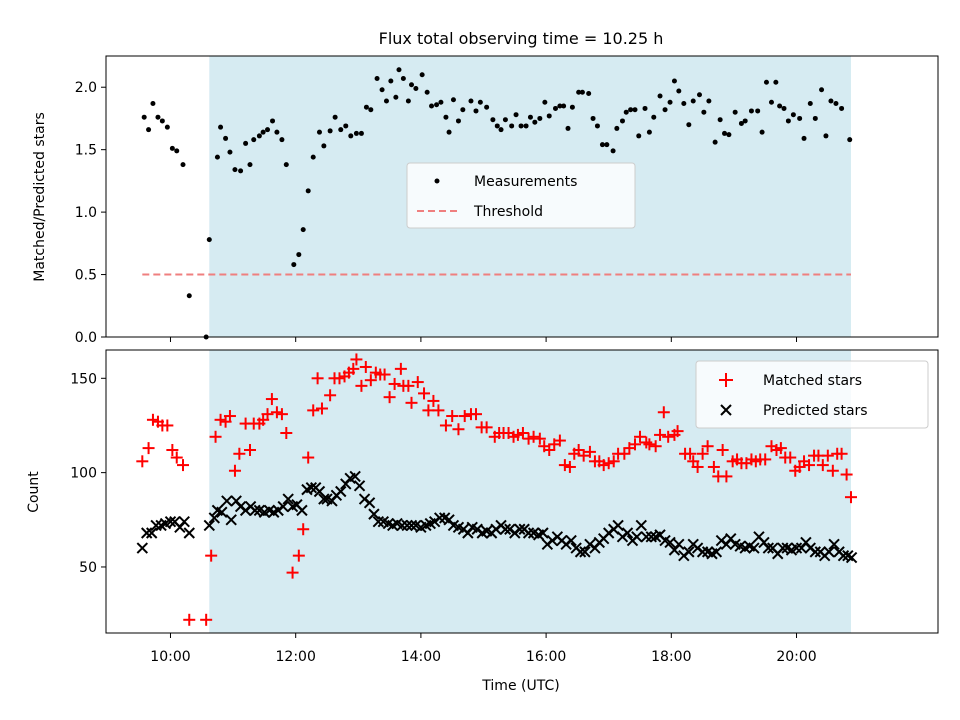 The height and width of the screenshot is (720, 960). Describe the element at coordinates (483, 649) in the screenshot. I see `bottom-x-ticks: 10:00 12:00 14:00 16:00 18:00 20:00` at that location.